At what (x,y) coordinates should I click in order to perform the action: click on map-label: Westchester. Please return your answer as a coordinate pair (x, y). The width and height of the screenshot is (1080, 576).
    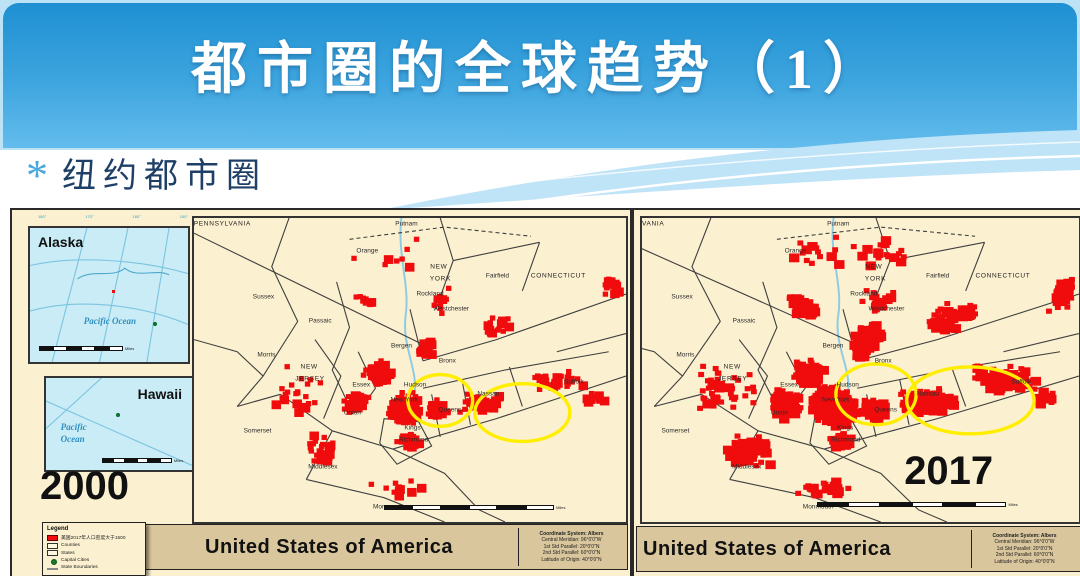
    Looking at the image, I should click on (451, 309).